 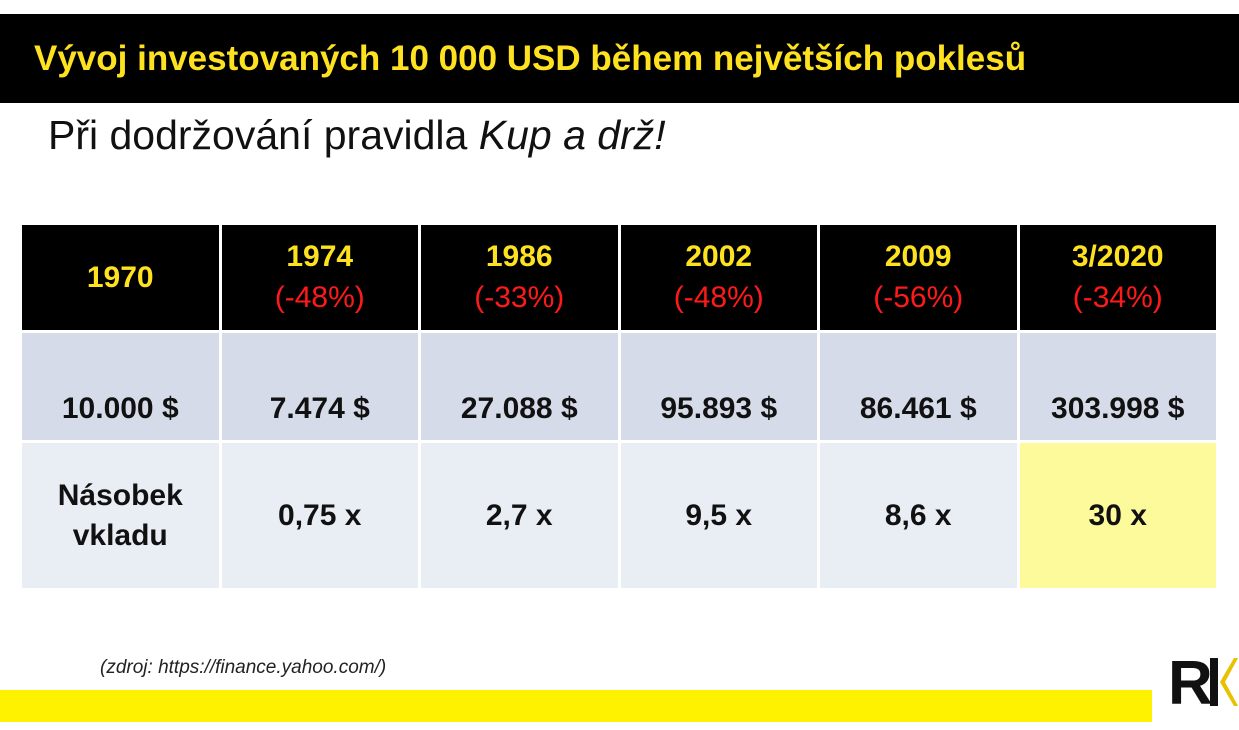 What do you see at coordinates (572, 135) in the screenshot?
I see `subtitle-emphasis: Kup a drž!` at bounding box center [572, 135].